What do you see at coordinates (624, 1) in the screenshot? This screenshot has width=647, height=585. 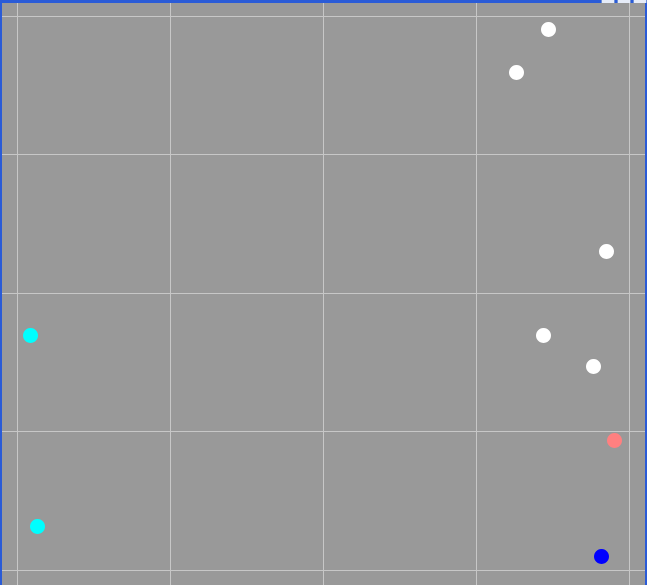 I see `maximize-button` at bounding box center [624, 1].